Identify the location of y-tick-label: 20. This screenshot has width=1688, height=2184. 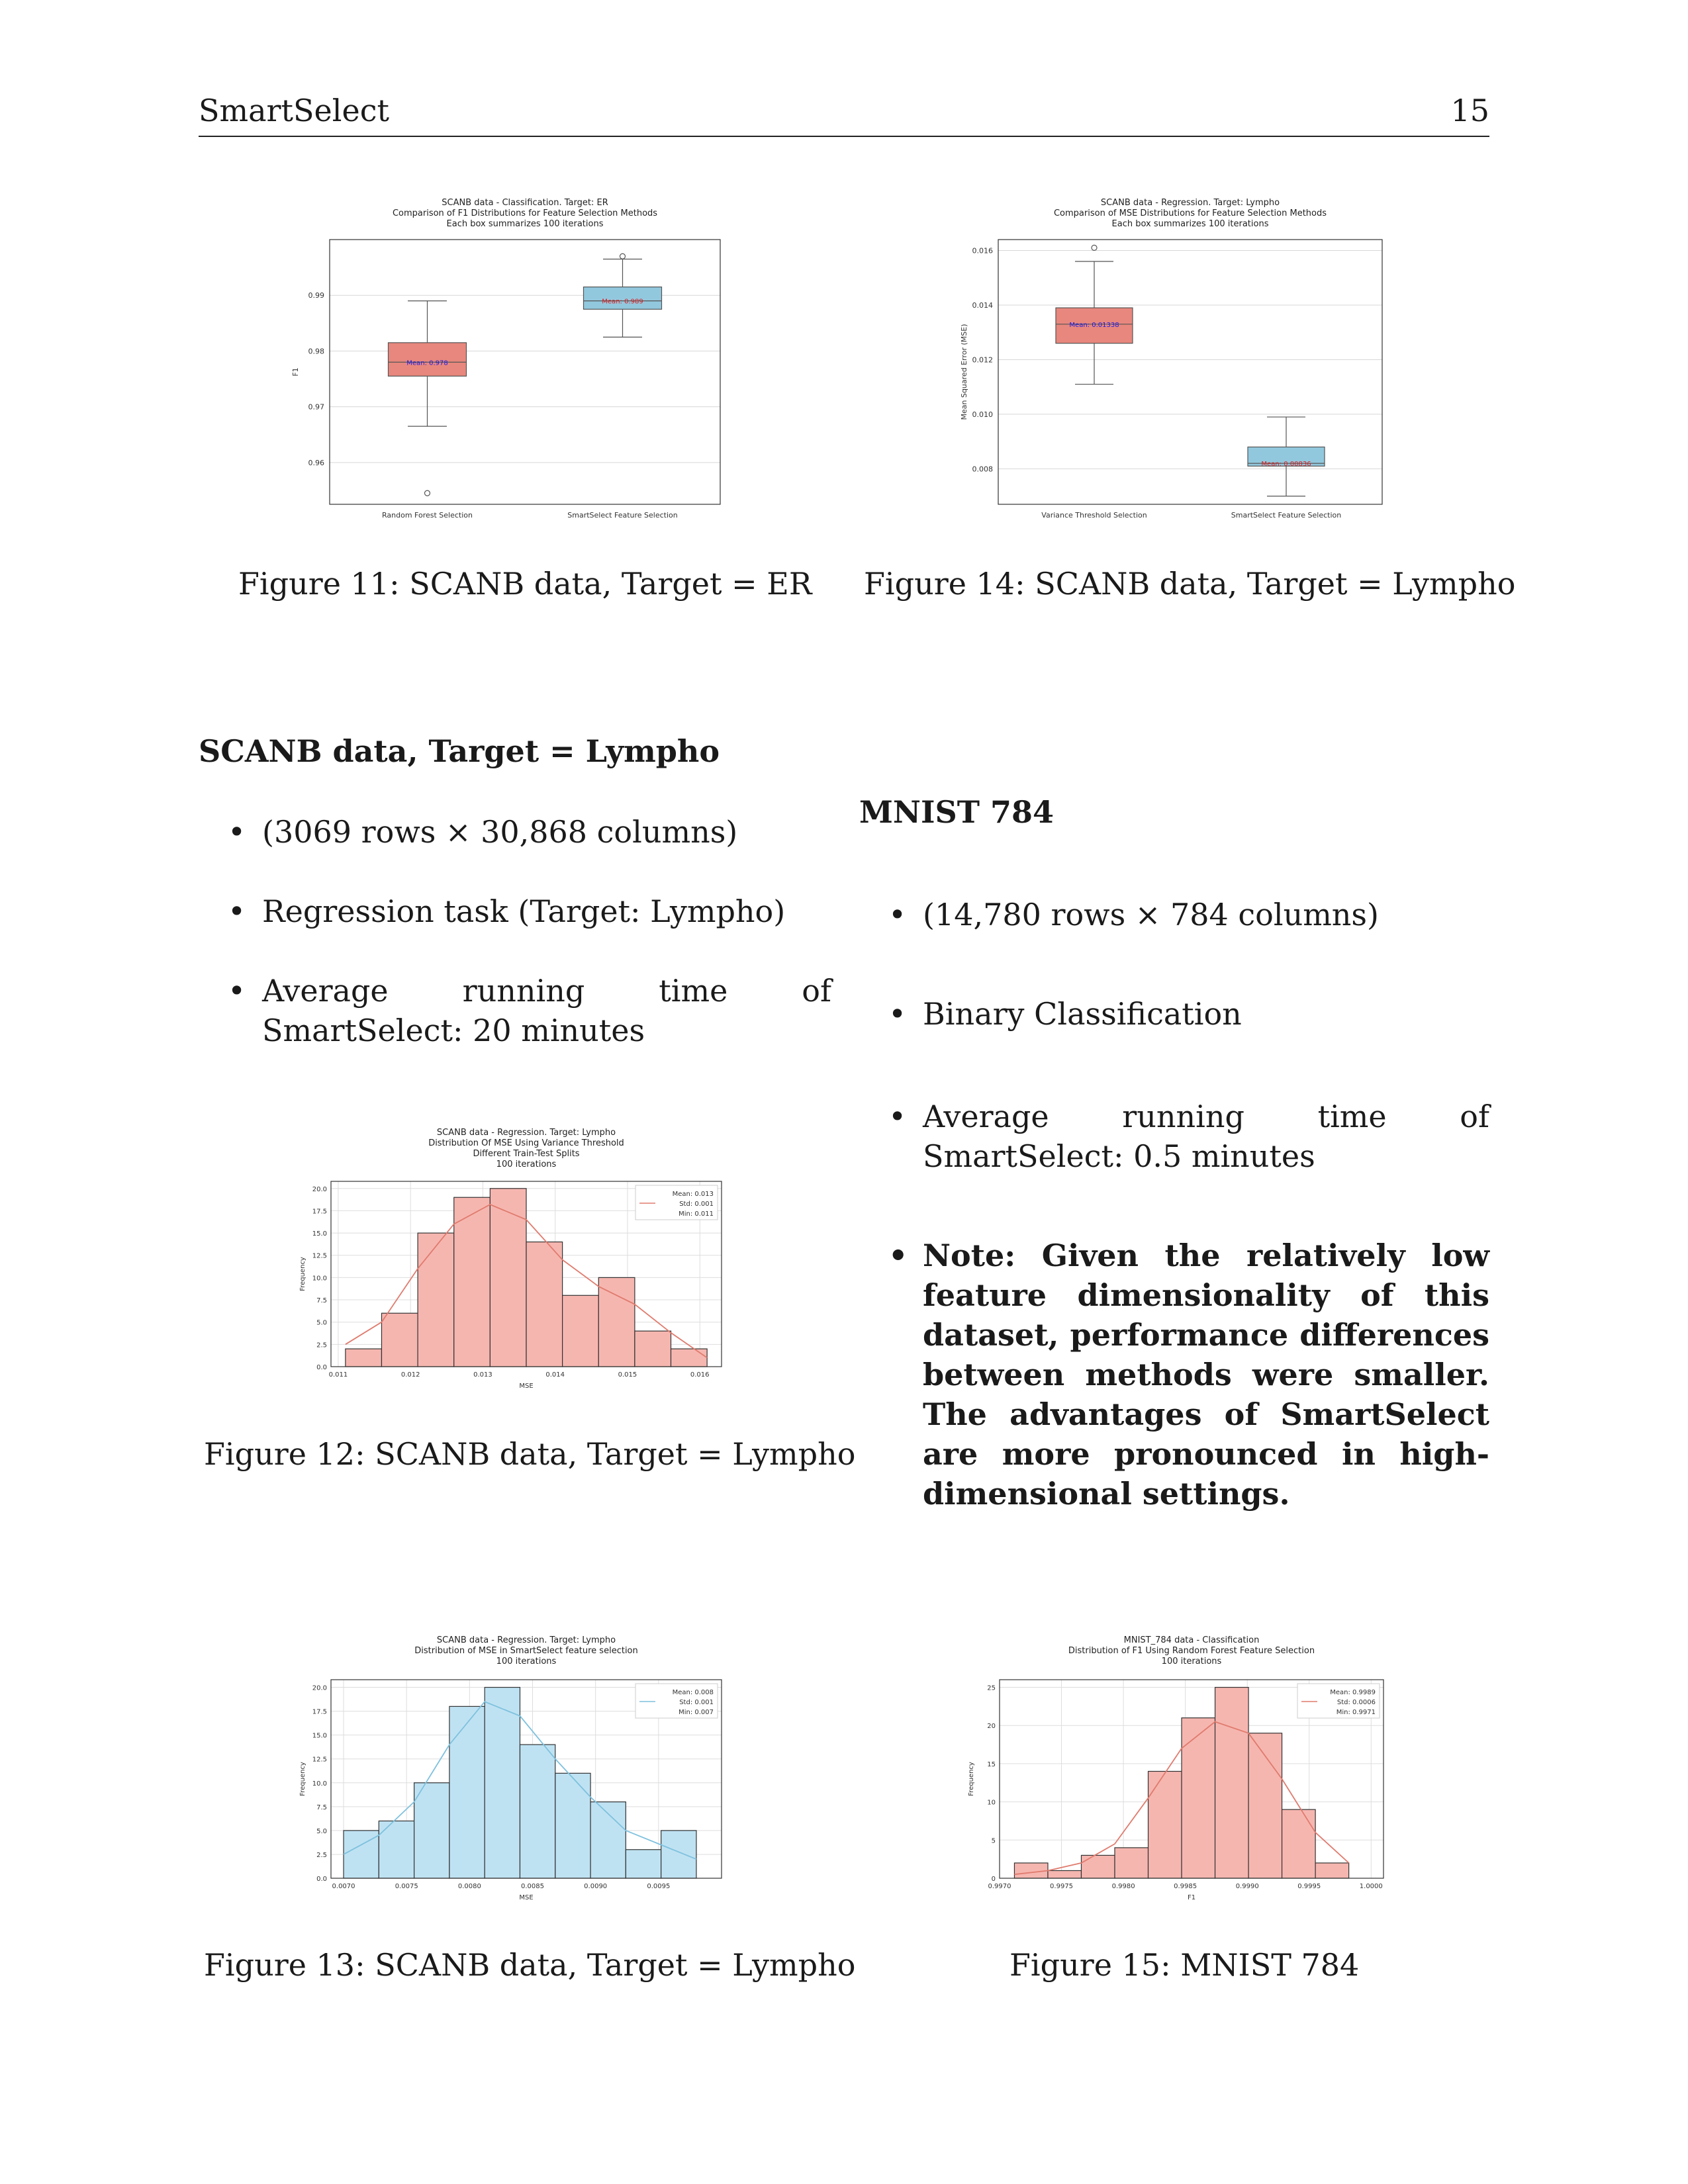
(991, 1726).